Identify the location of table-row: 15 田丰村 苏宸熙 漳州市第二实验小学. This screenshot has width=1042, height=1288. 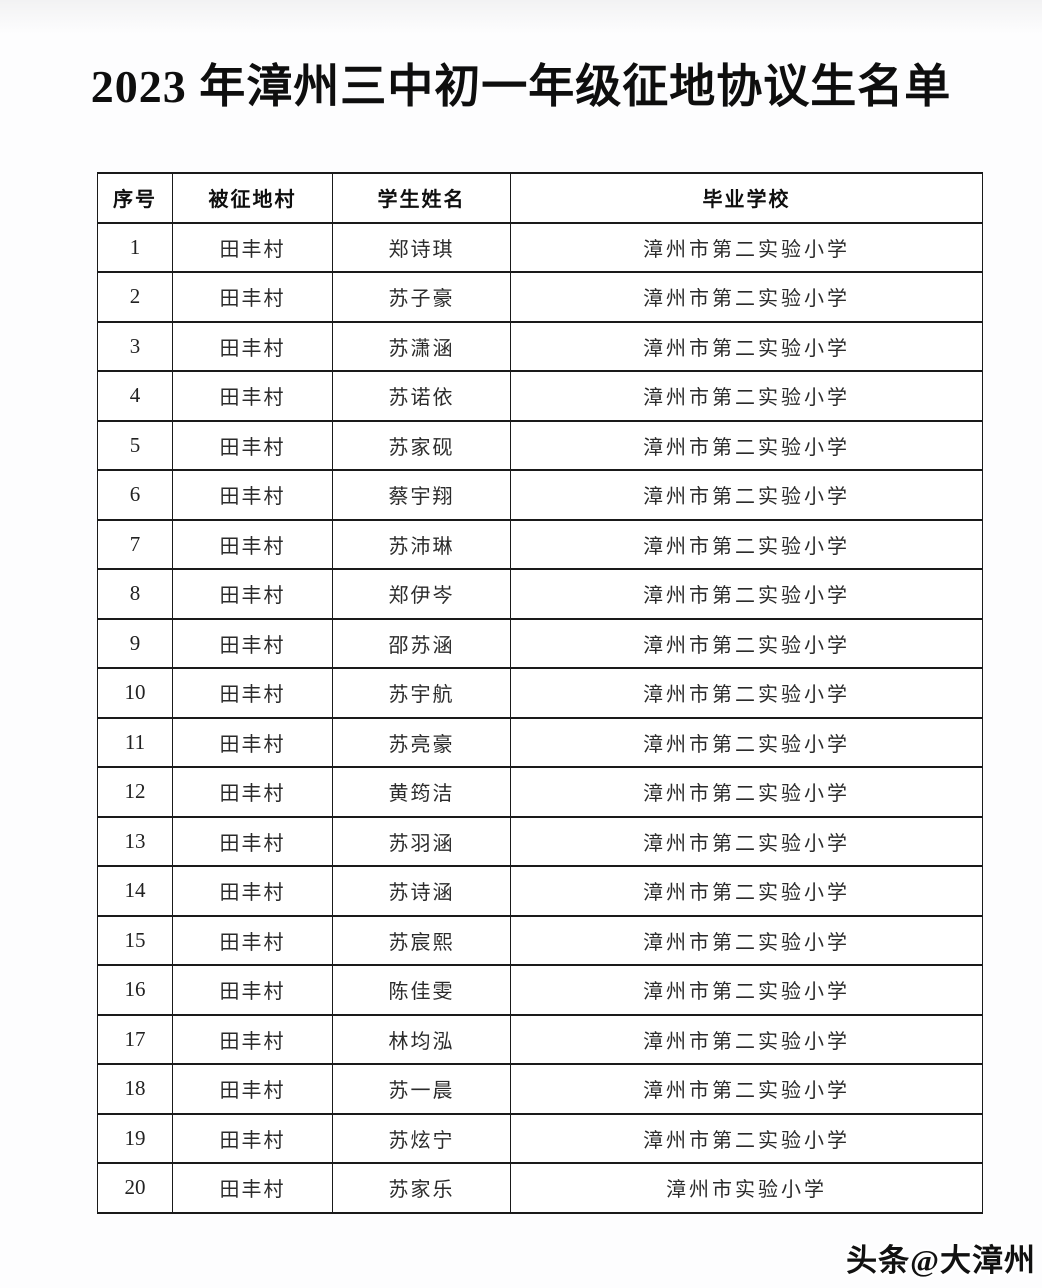
(540, 940).